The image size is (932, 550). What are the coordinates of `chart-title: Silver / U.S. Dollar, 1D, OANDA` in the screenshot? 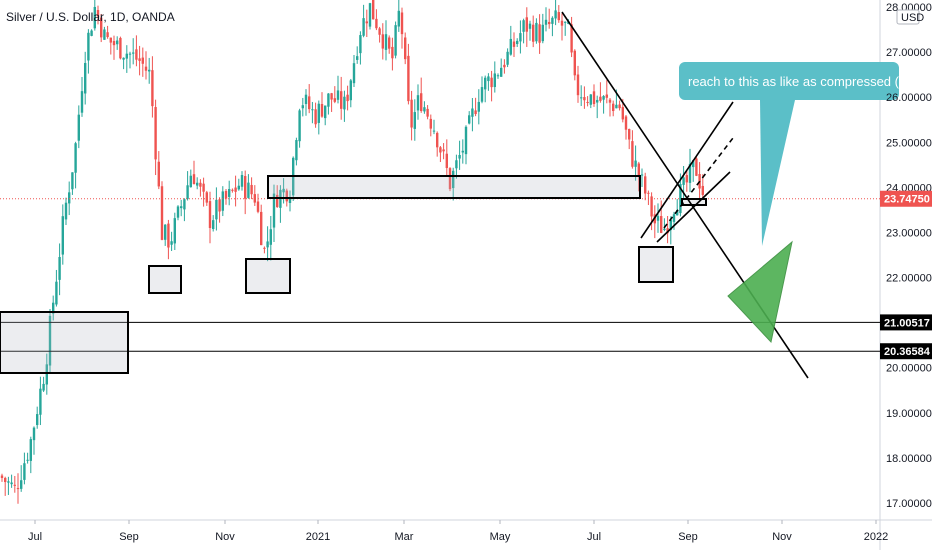 It's located at (90, 17).